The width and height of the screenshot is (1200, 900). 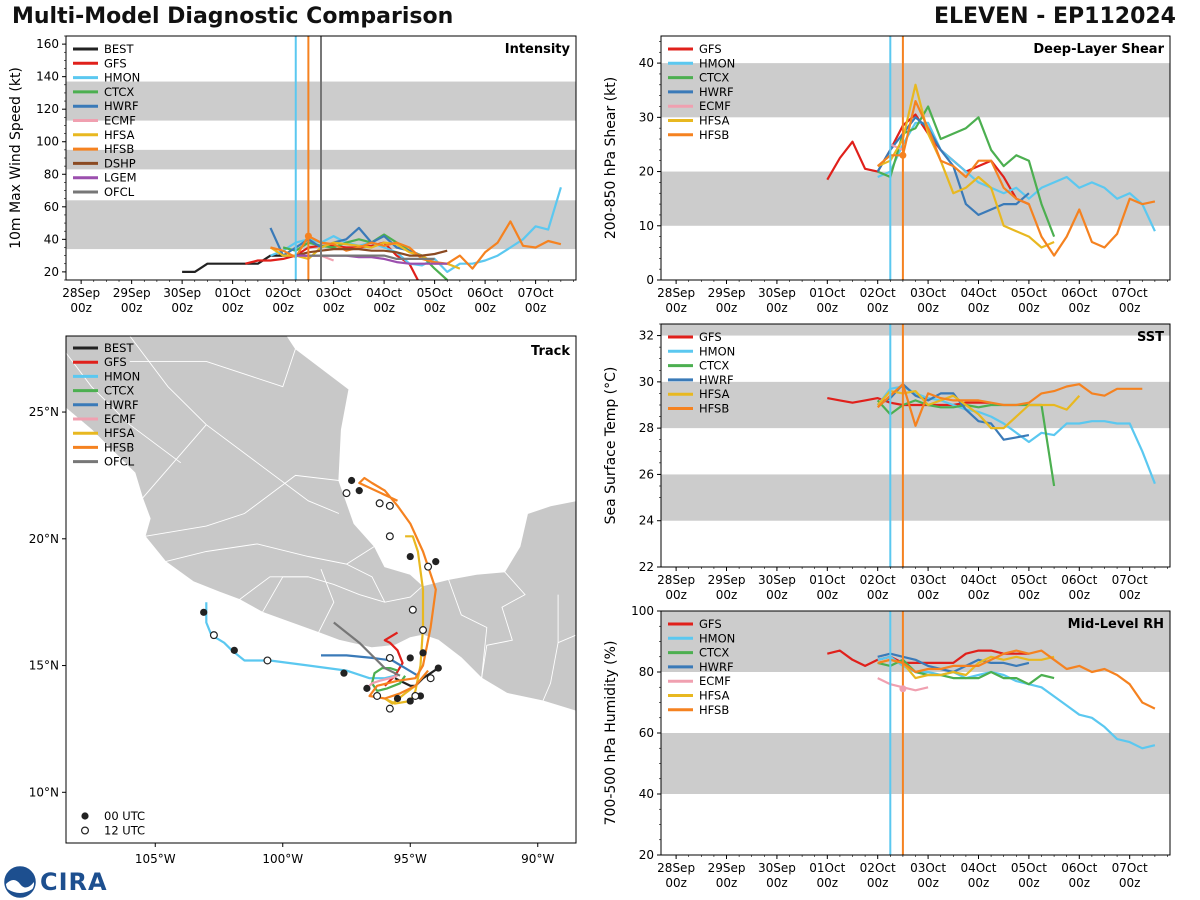 I want to click on shear-ytick-label: 10, so click(x=646, y=226).